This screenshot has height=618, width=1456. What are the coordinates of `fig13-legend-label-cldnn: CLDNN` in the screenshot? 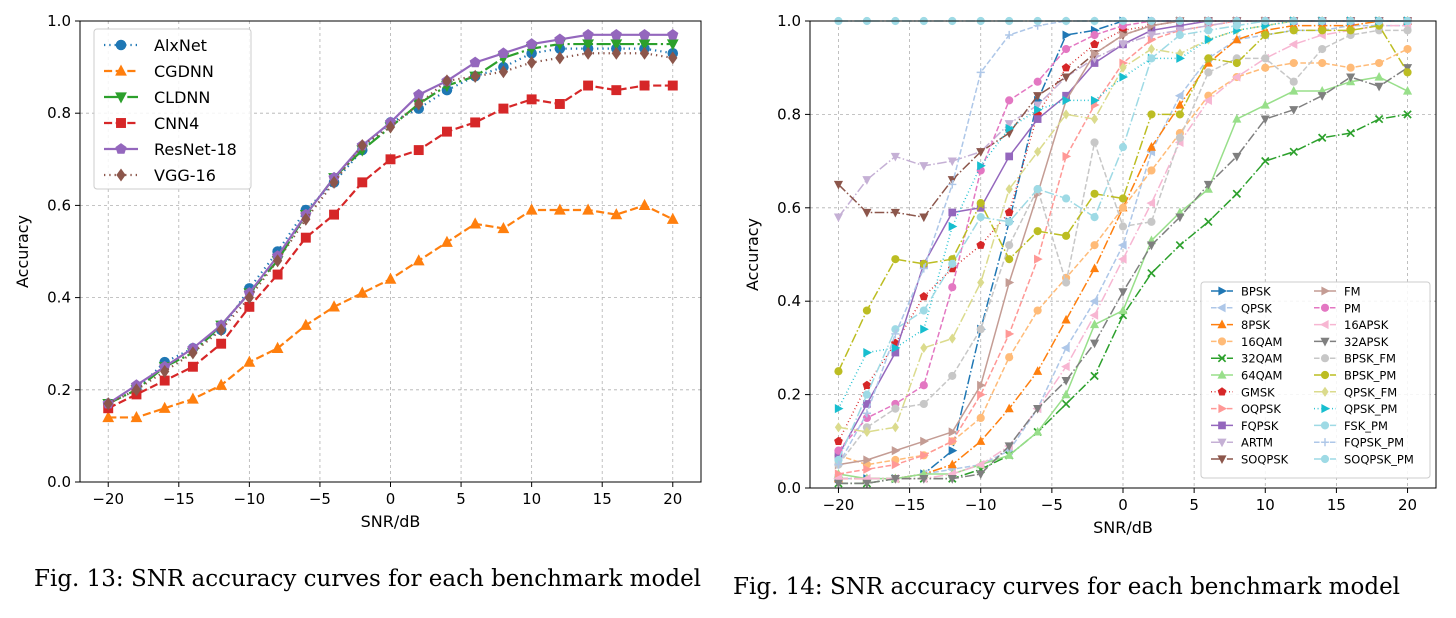 It's located at (182, 97).